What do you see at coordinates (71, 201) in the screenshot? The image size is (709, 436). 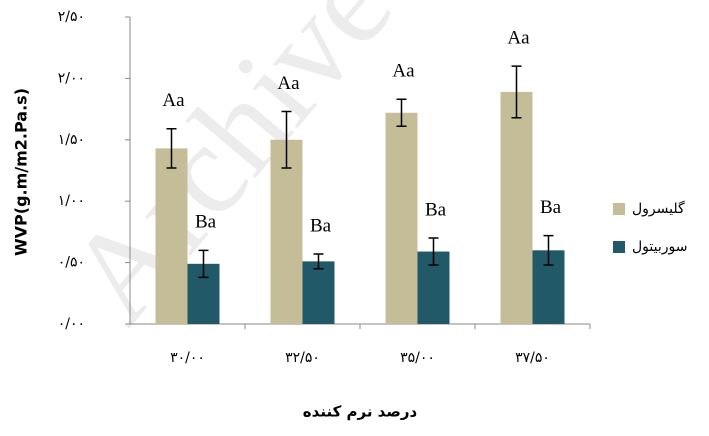 I see `y-tick-label: ۱/۰۰` at bounding box center [71, 201].